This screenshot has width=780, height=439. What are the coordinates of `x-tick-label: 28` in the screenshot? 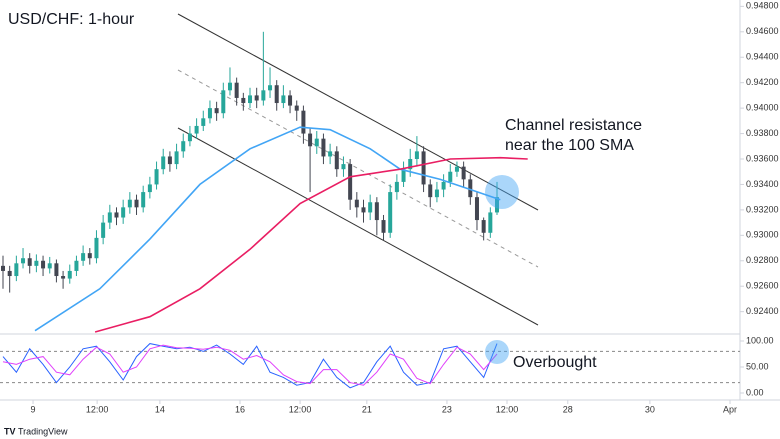 It's located at (568, 409).